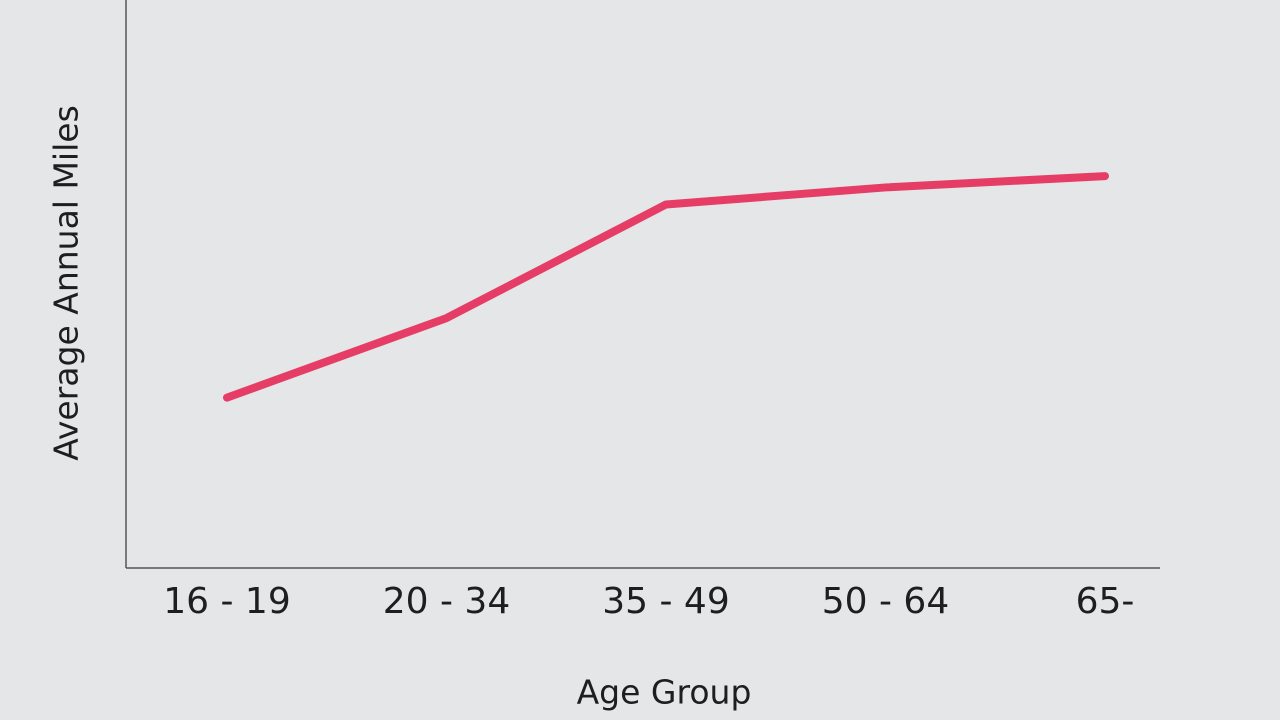  Describe the element at coordinates (447, 601) in the screenshot. I see `x-tick-label: 20 - 34` at that location.